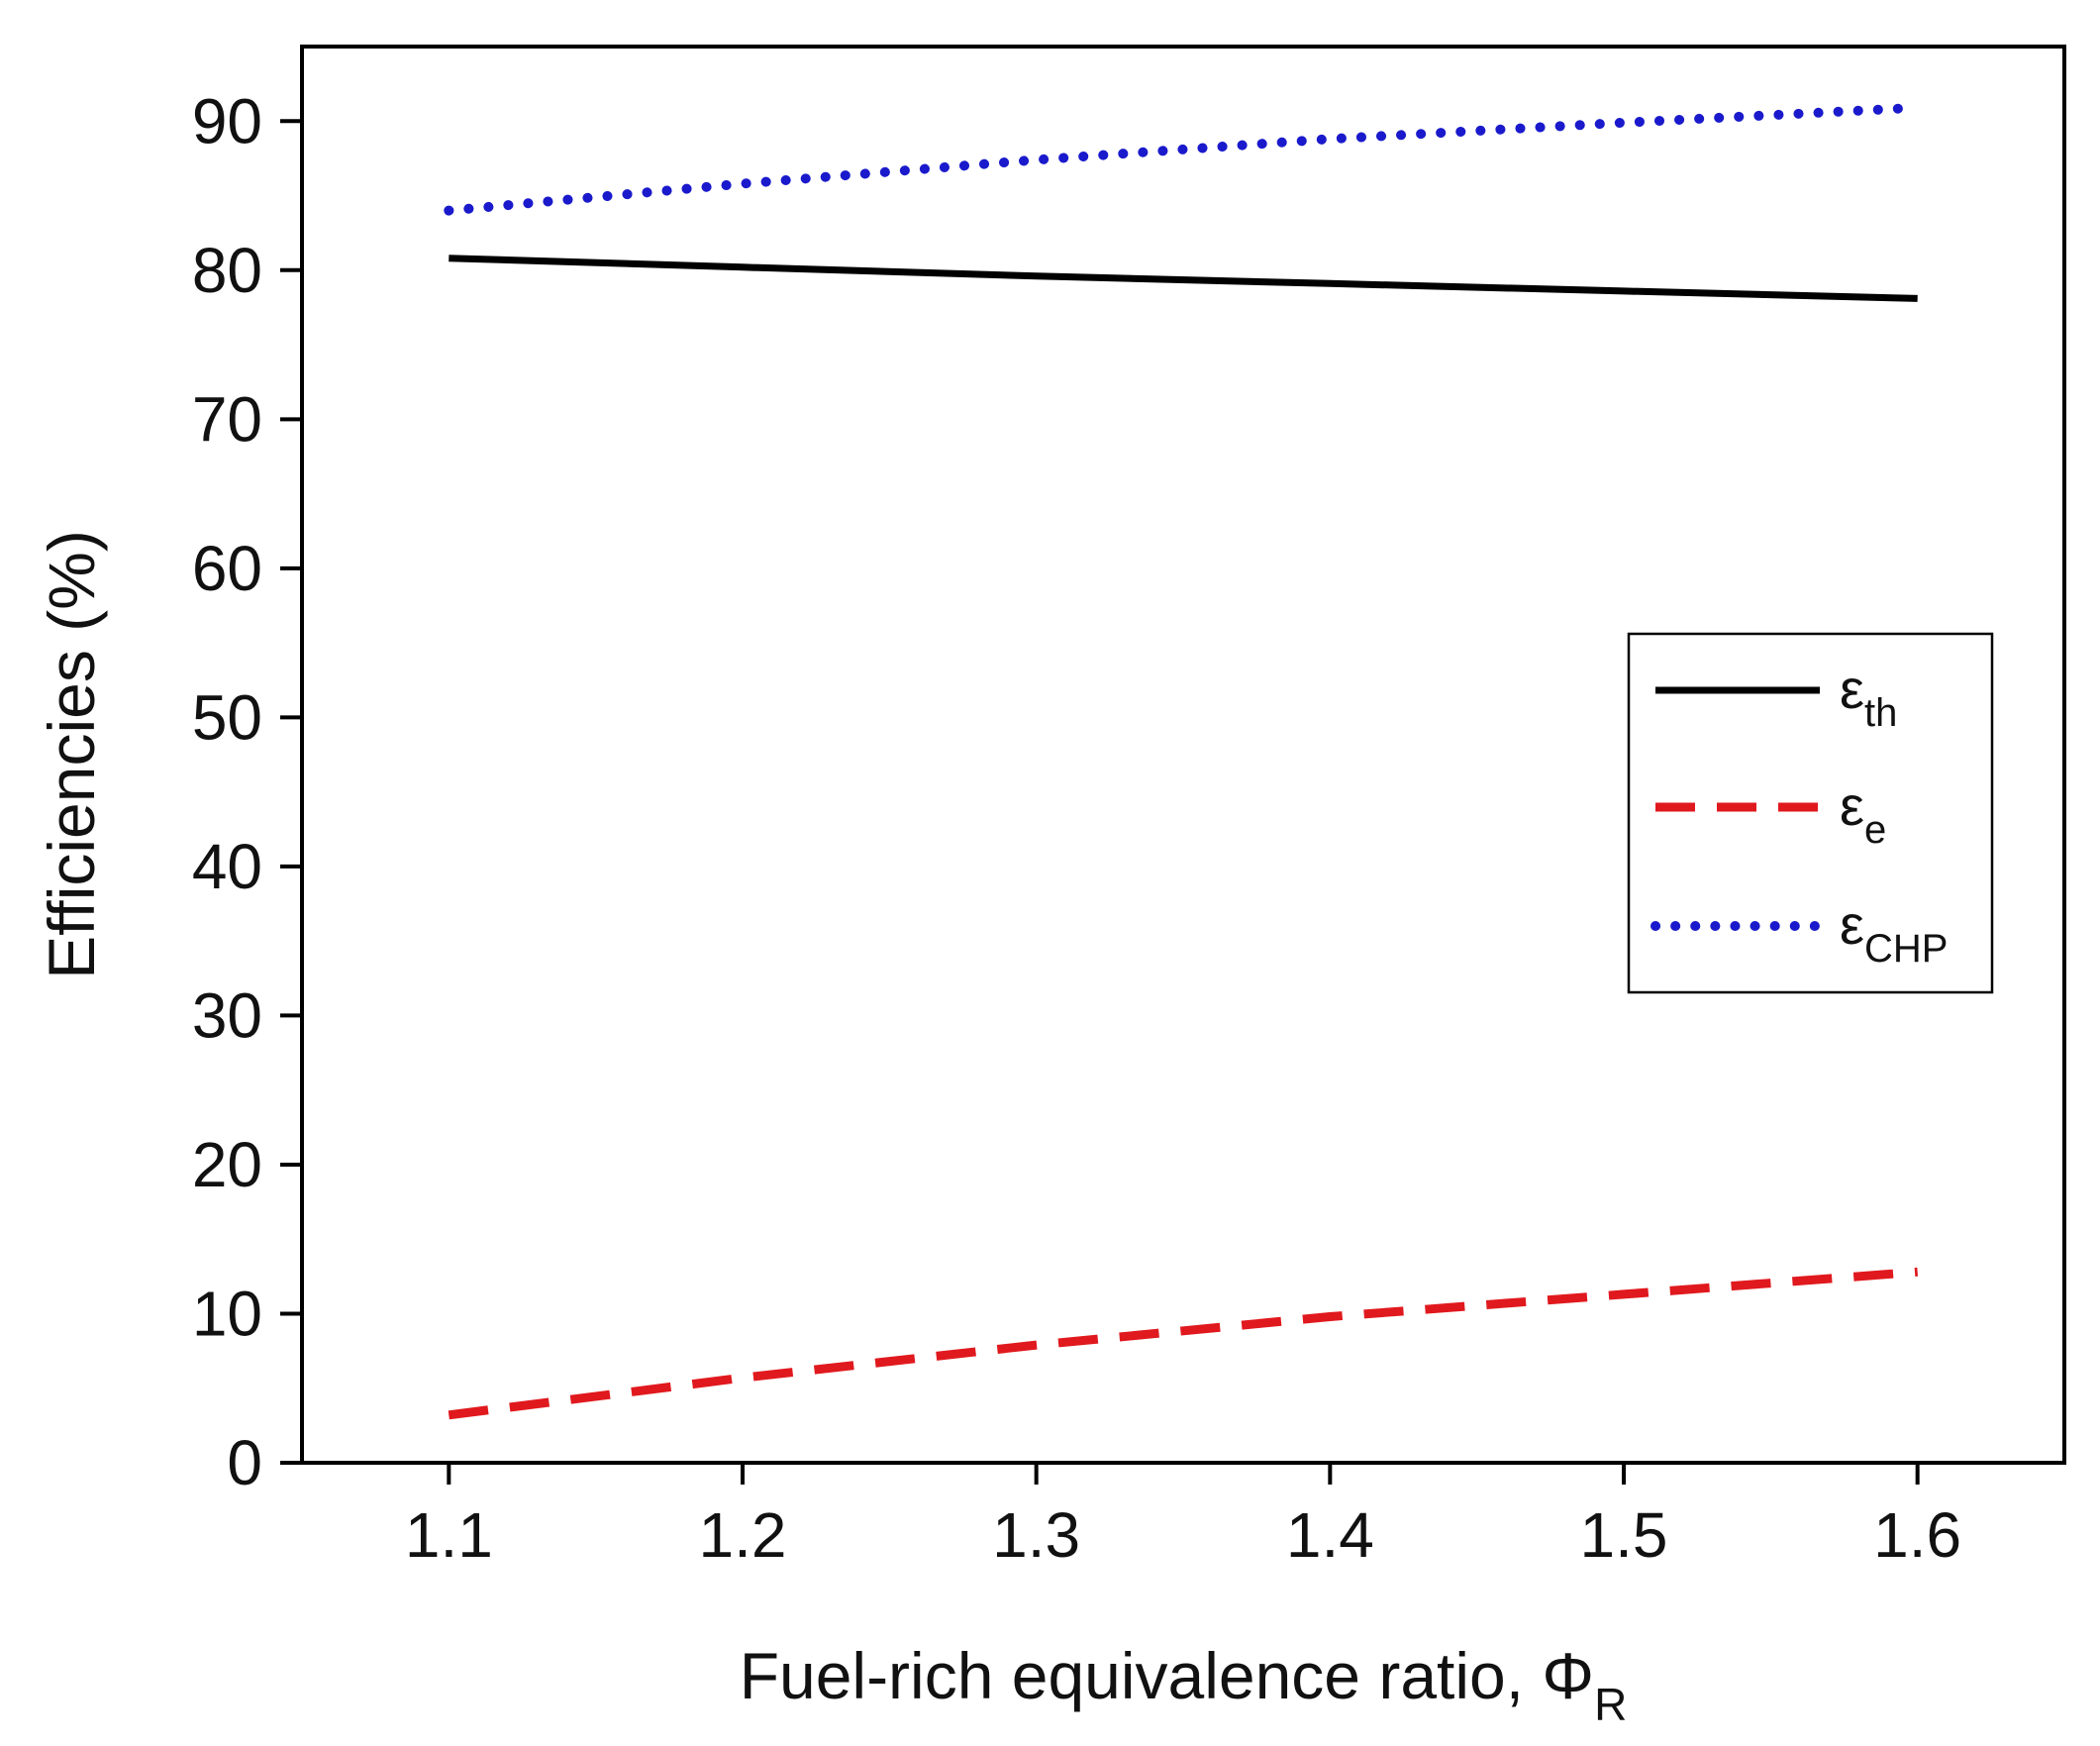 The image size is (2100, 1746). Describe the element at coordinates (449, 1535) in the screenshot. I see `x-tick-label: 1.1` at that location.